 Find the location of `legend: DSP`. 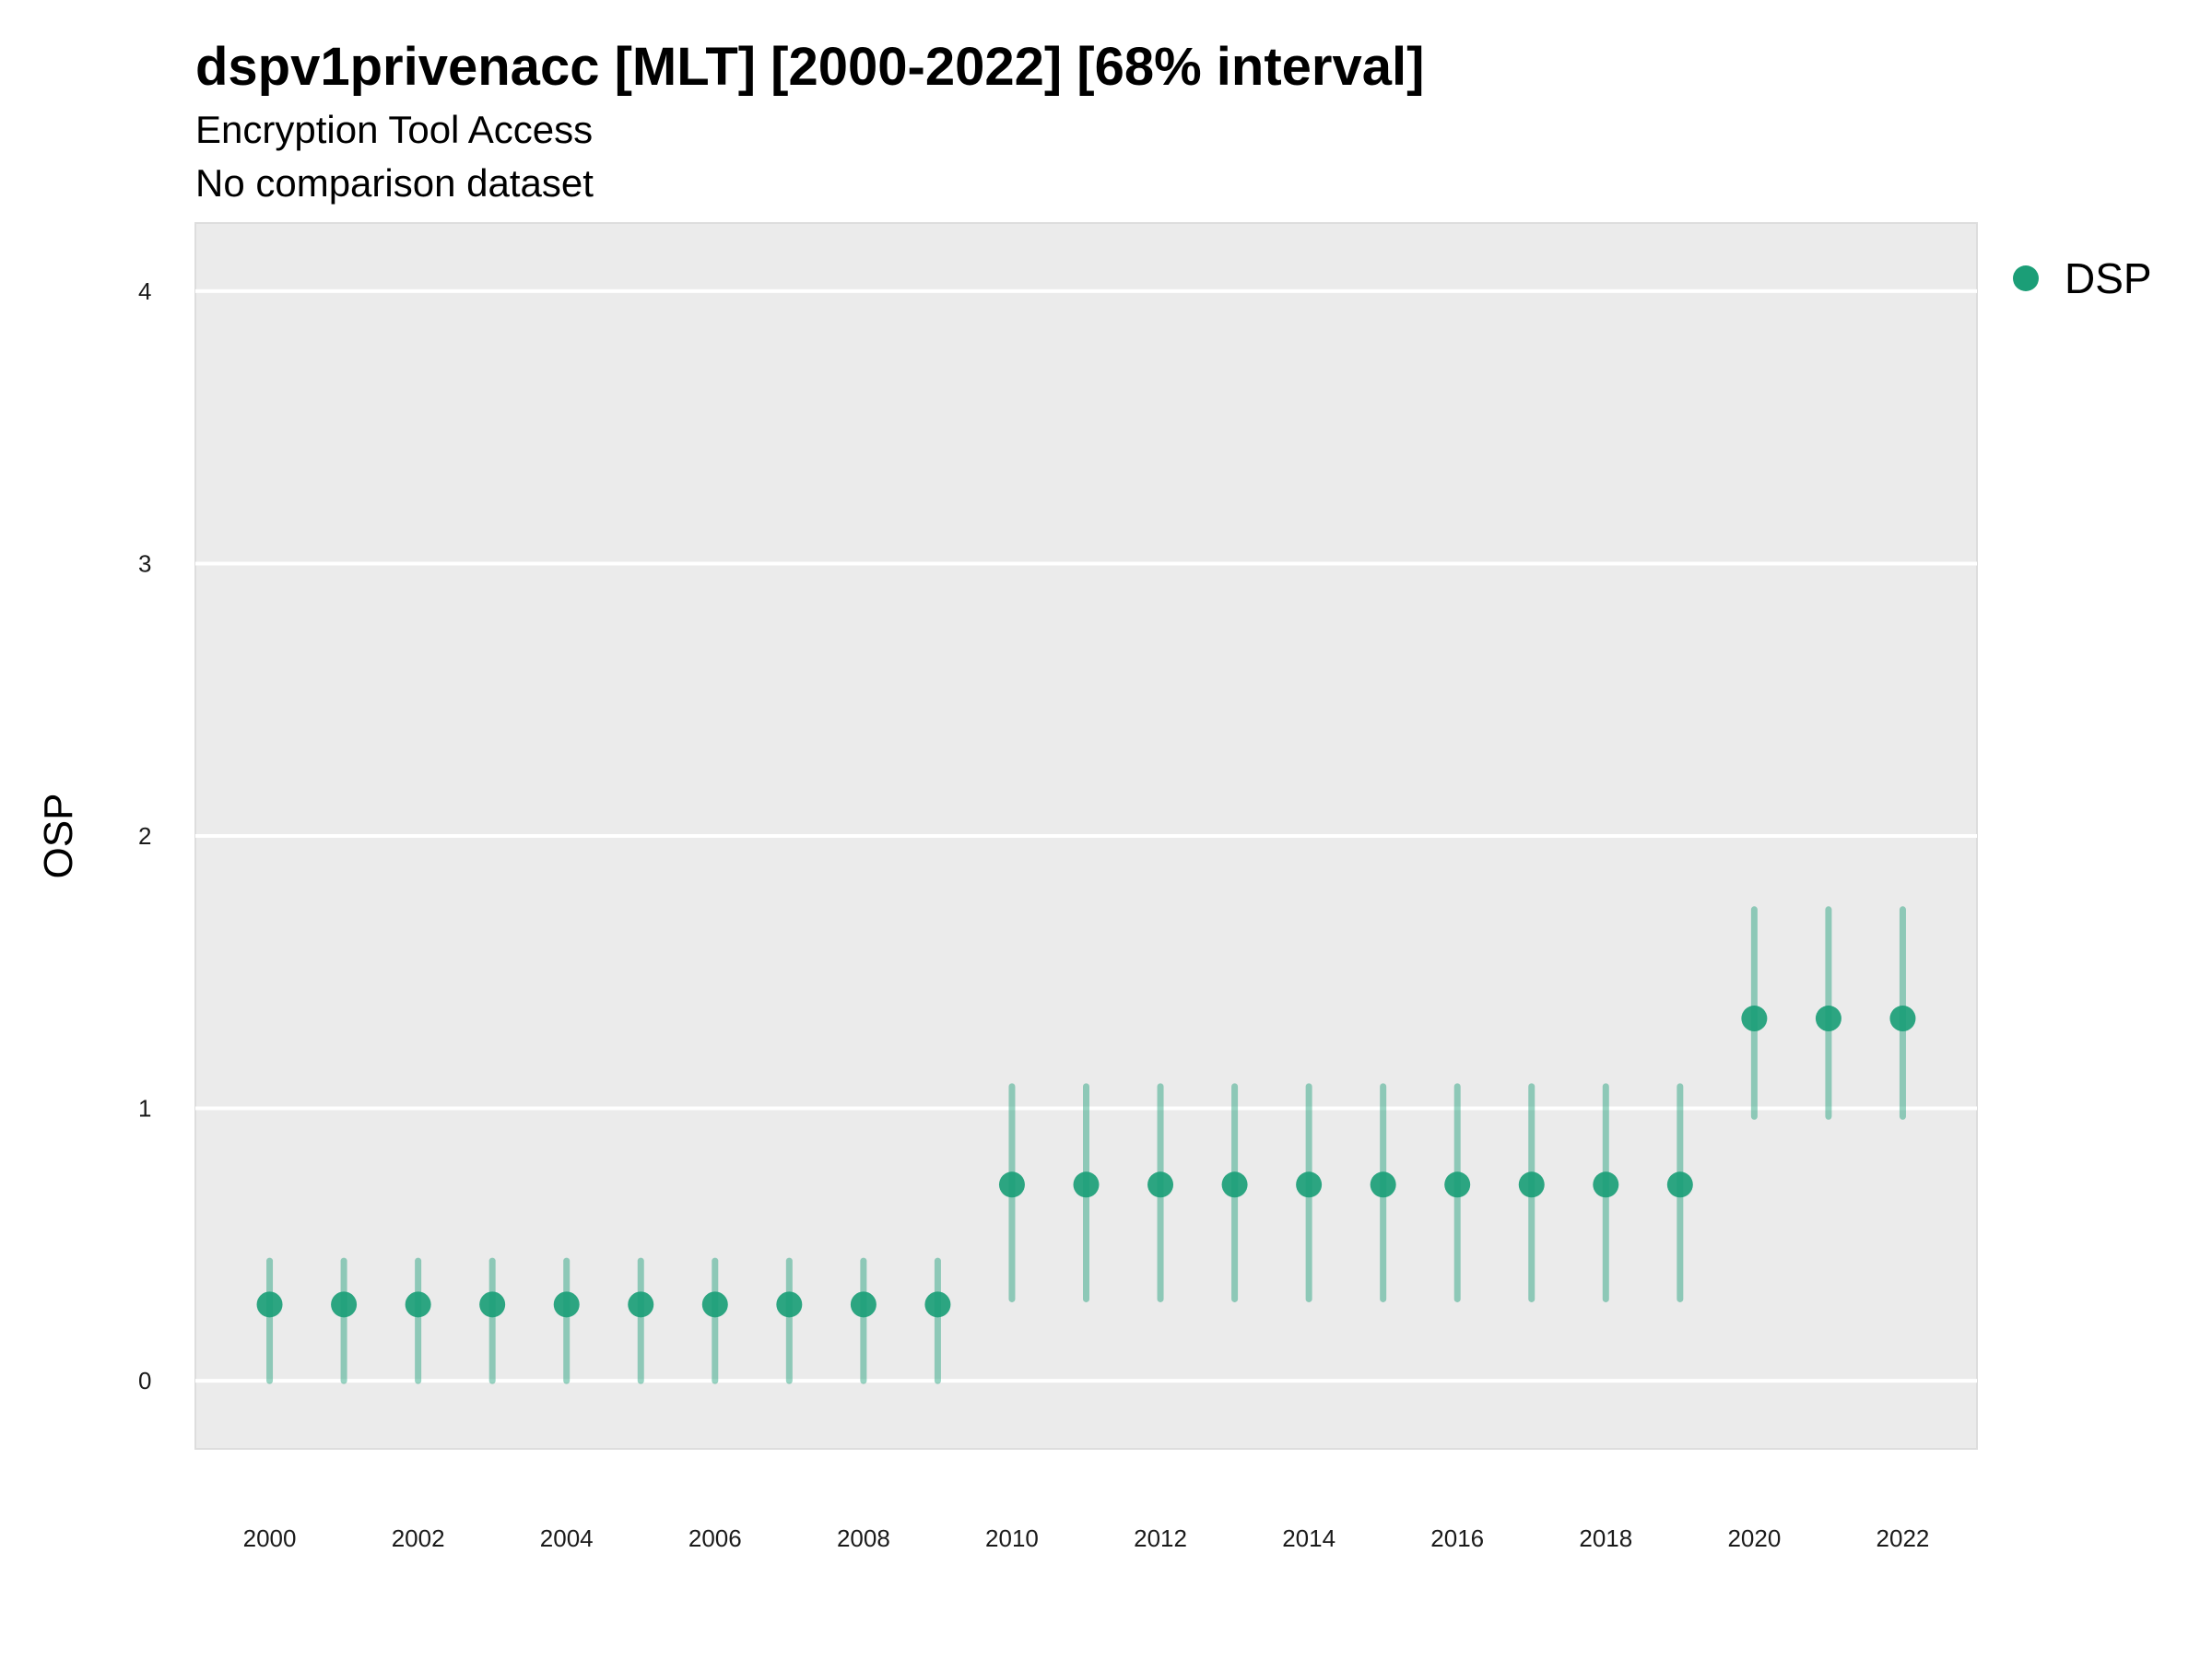

legend: DSP is located at coordinates (2082, 278).